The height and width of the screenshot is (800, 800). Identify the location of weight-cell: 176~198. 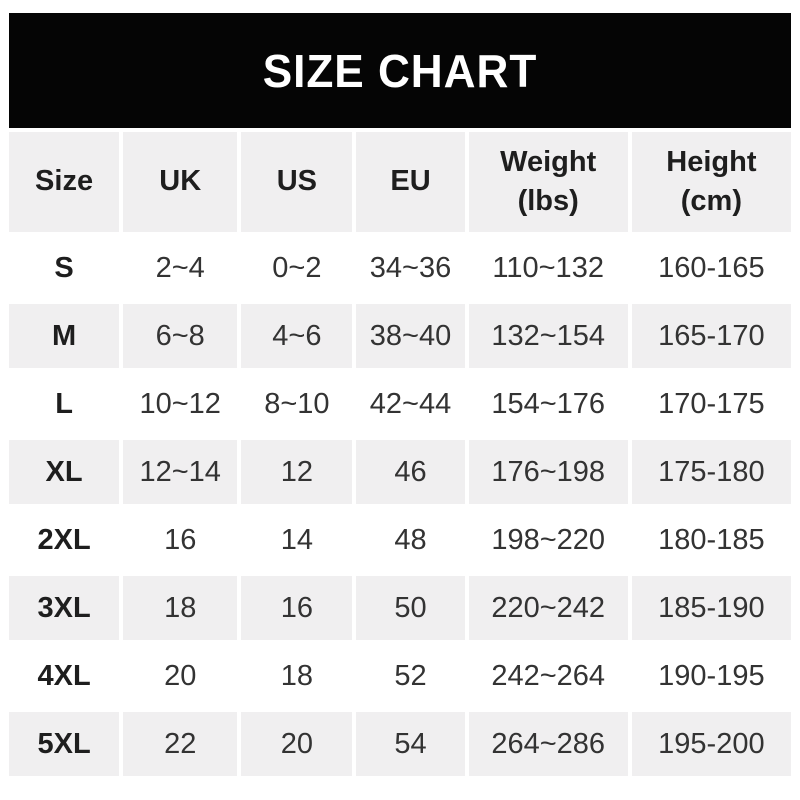
(548, 472).